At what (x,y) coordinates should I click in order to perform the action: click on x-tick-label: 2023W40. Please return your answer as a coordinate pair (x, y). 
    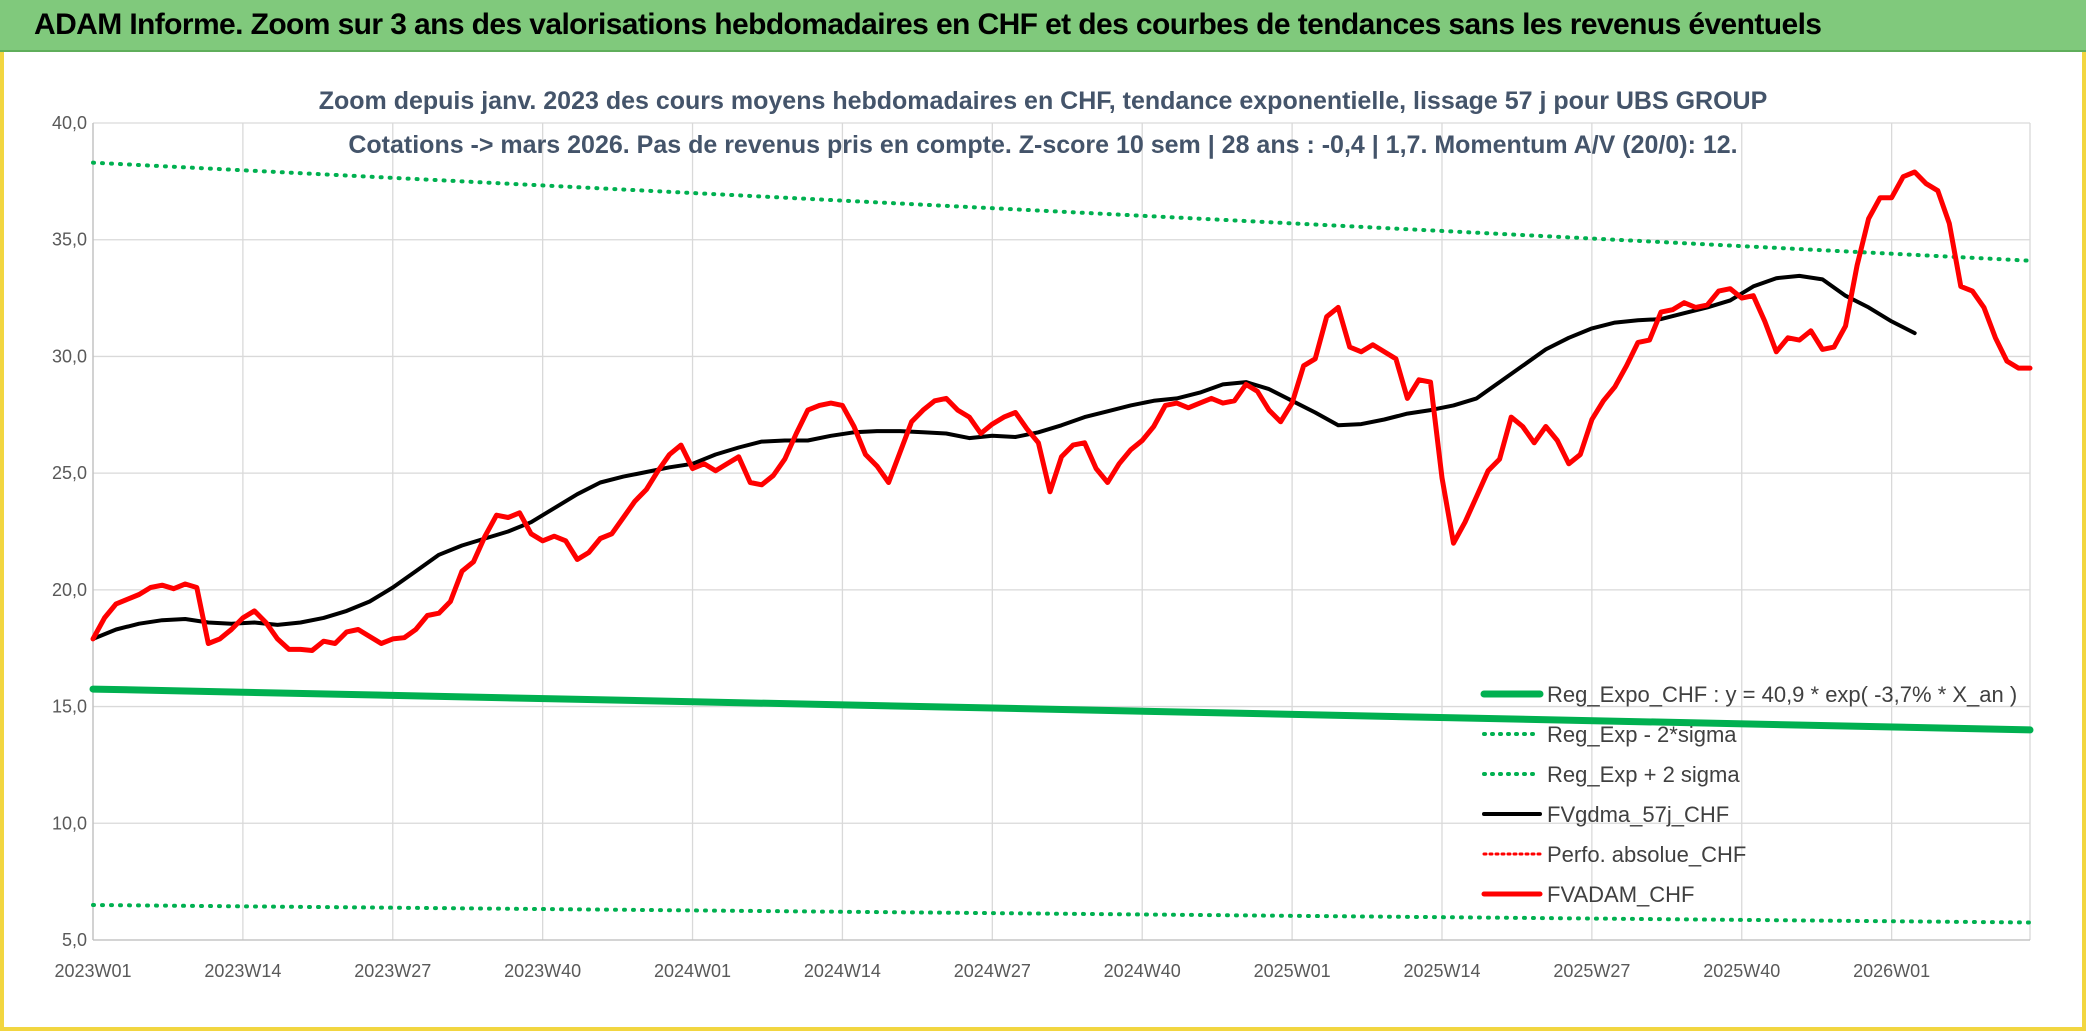
    Looking at the image, I should click on (542, 971).